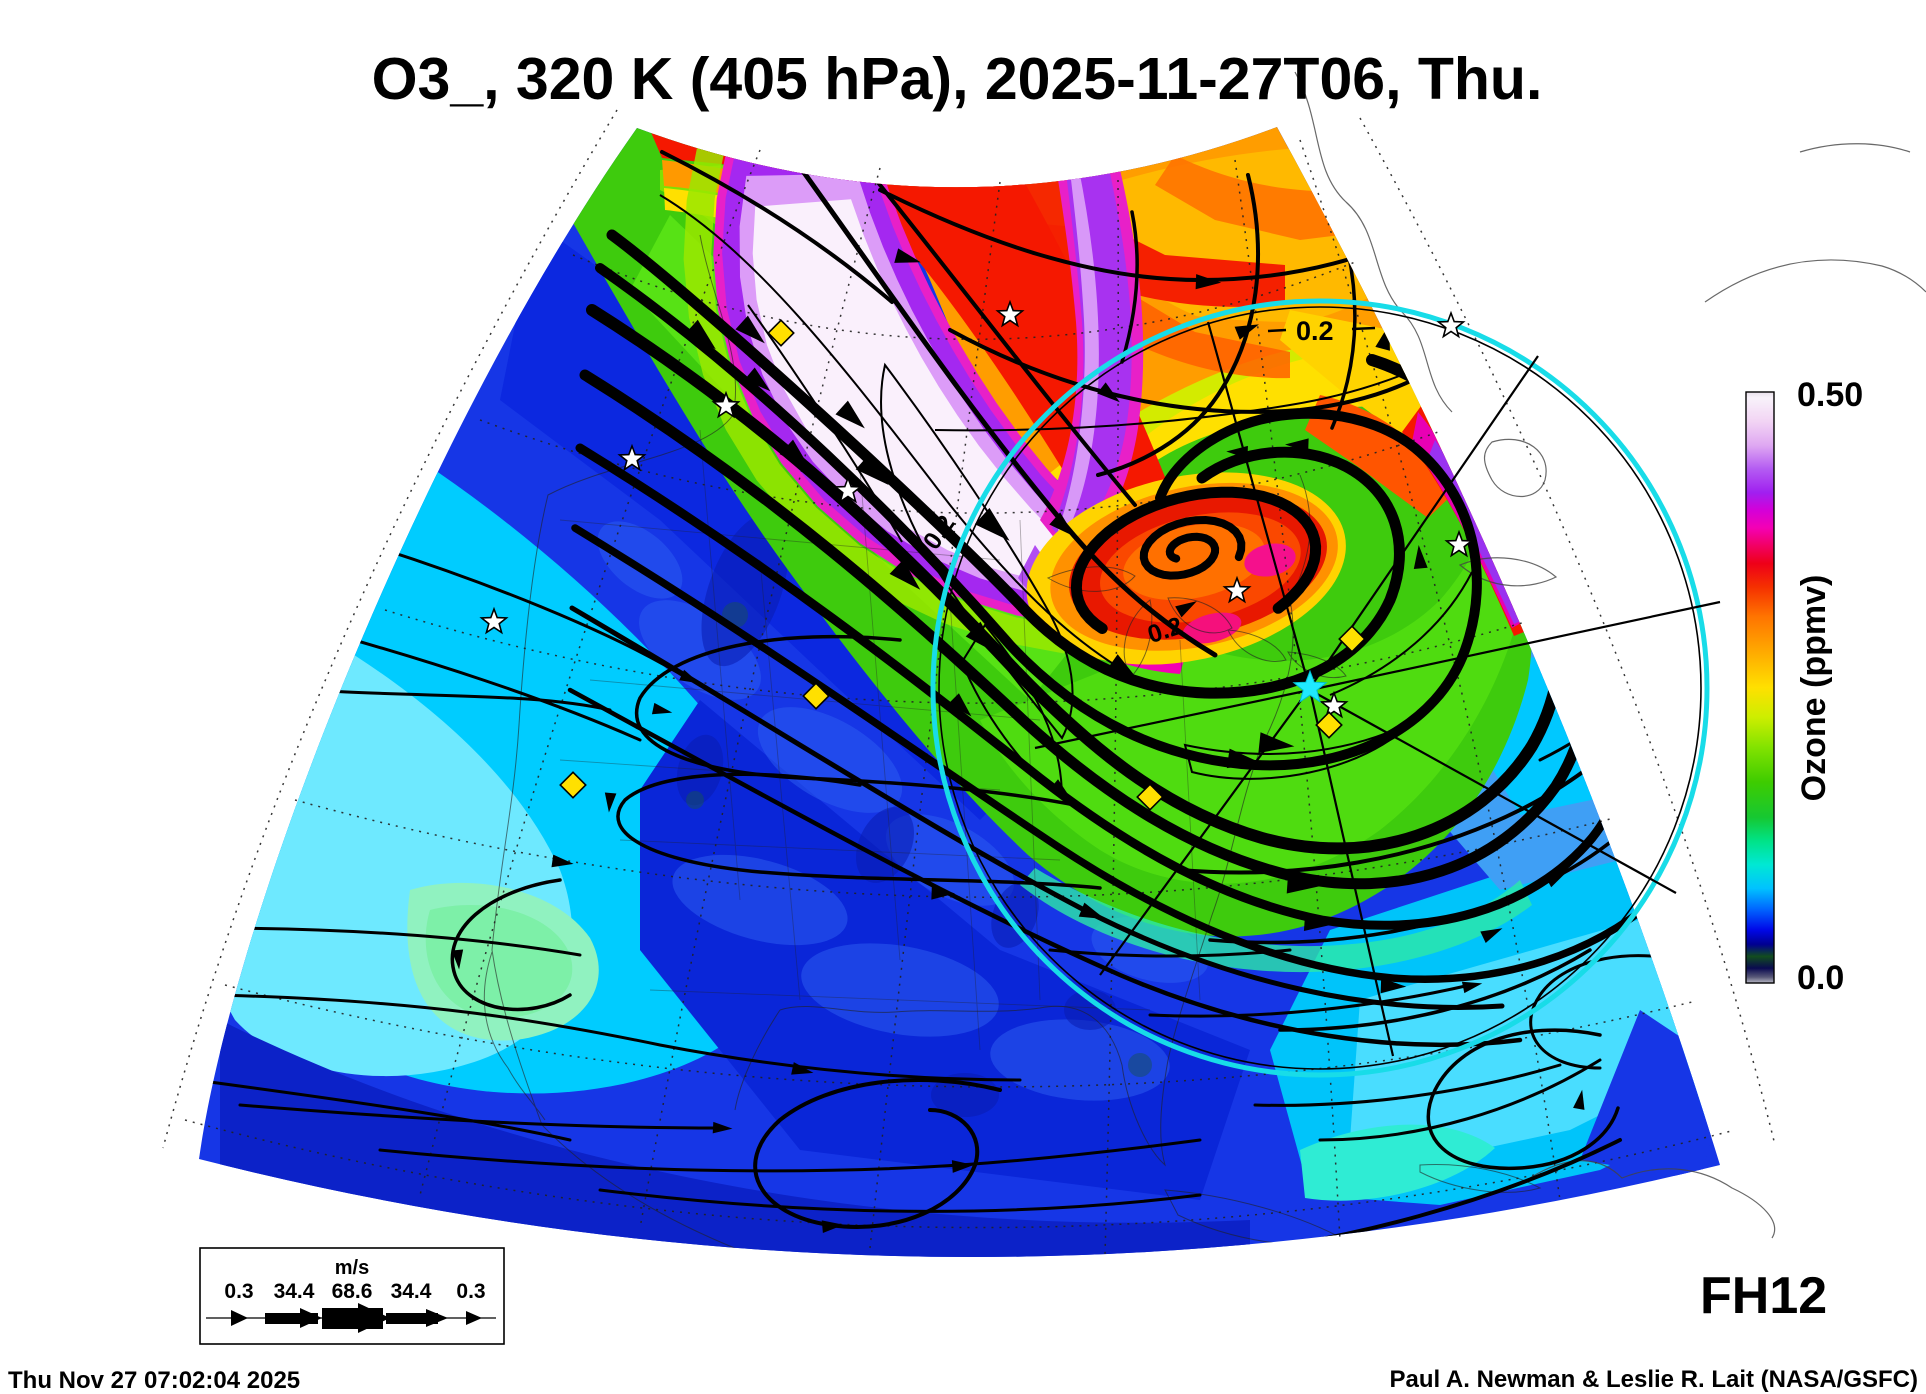  I want to click on svg-text: 0.50, so click(1830, 395).